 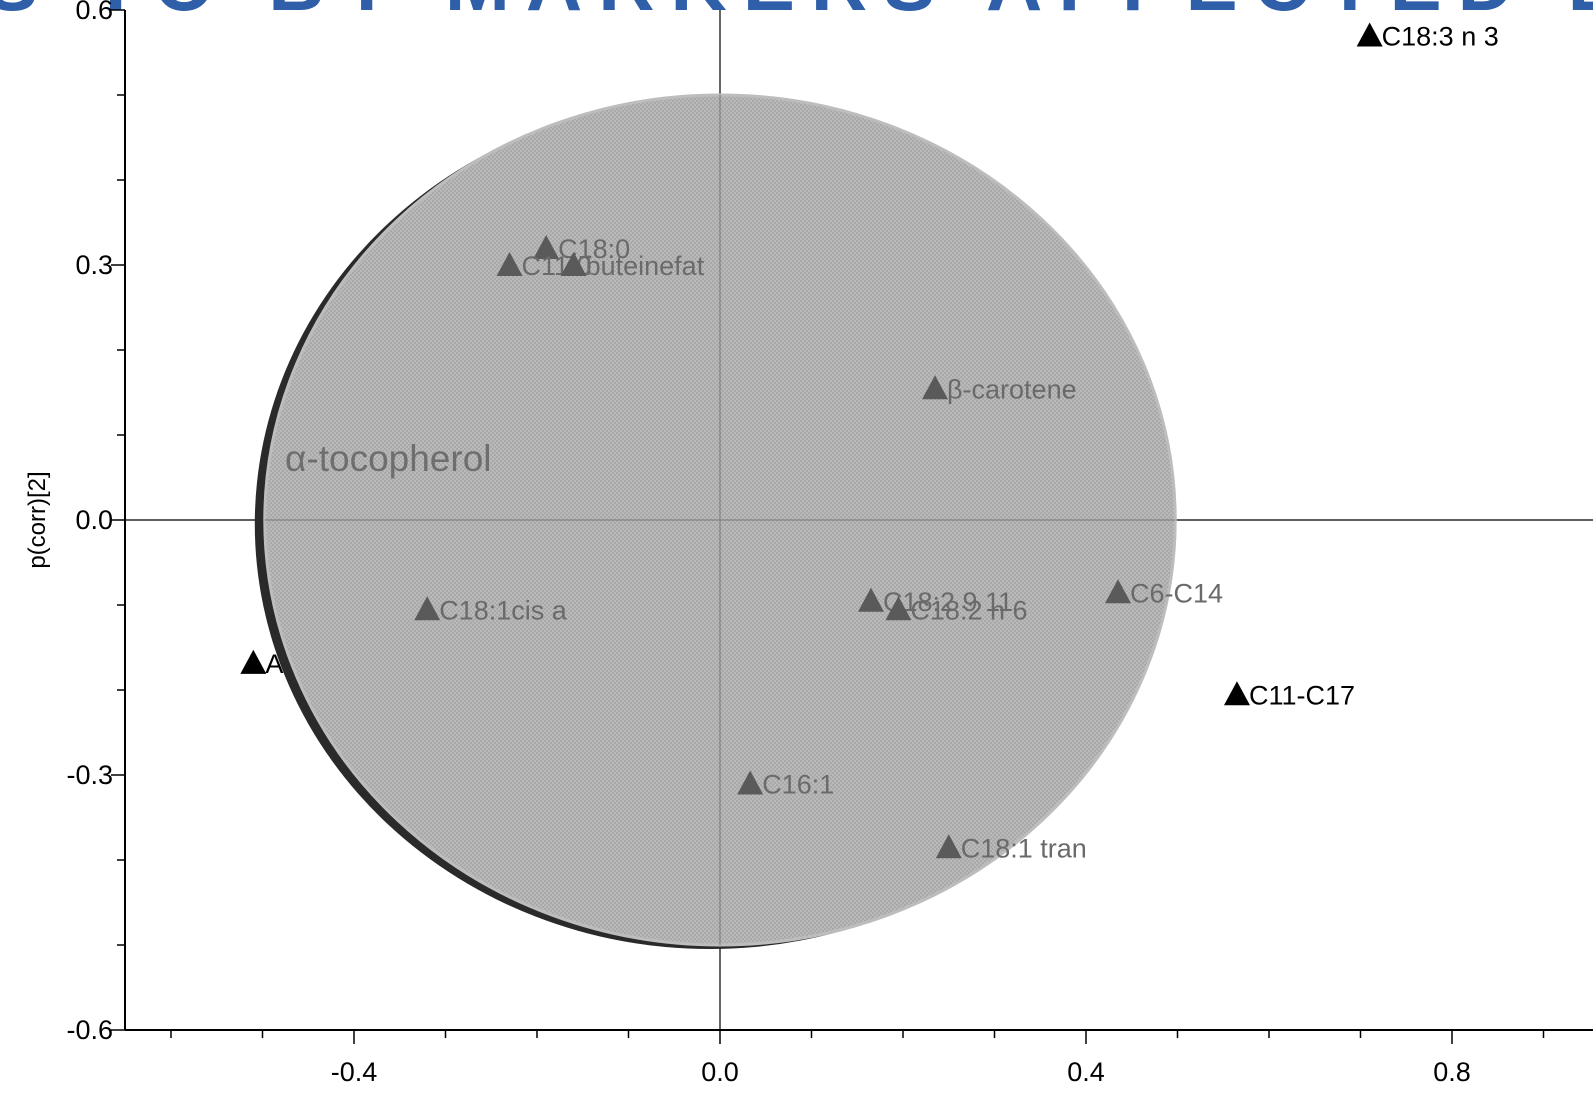 I want to click on y-tick-label: 0.3, so click(x=94, y=265).